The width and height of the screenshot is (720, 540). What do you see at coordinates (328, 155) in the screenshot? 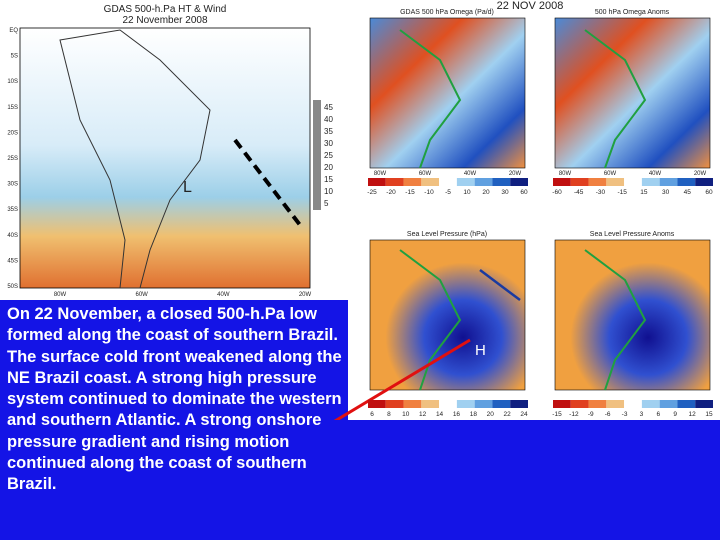
I see `colorbar-label: 25` at bounding box center [328, 155].